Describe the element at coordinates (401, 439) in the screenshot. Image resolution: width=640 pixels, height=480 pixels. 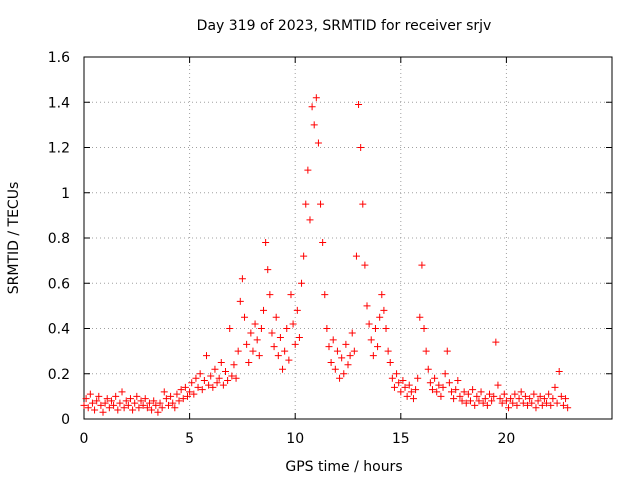
I see `x-tick-label: 15` at that location.